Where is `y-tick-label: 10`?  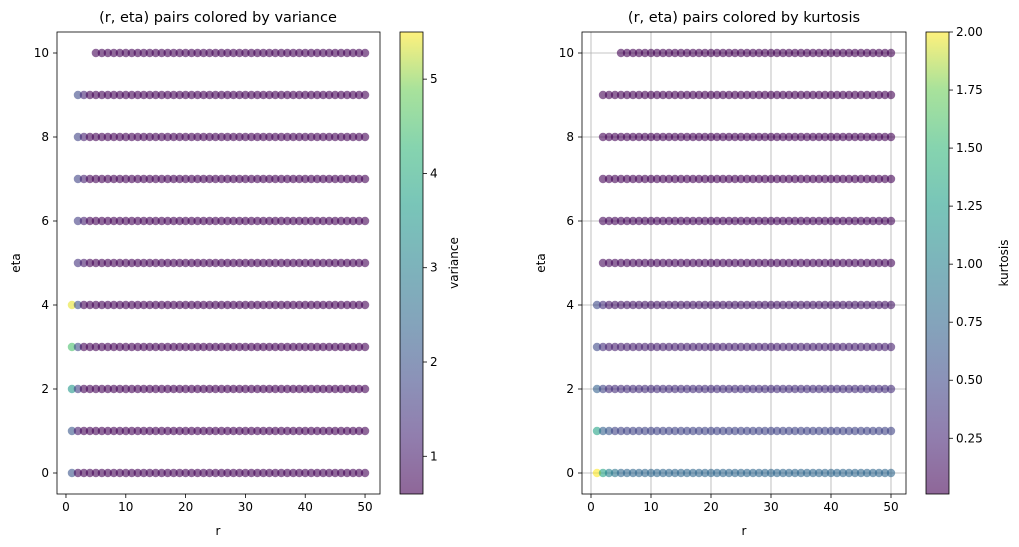 y-tick-label: 10 is located at coordinates (566, 53).